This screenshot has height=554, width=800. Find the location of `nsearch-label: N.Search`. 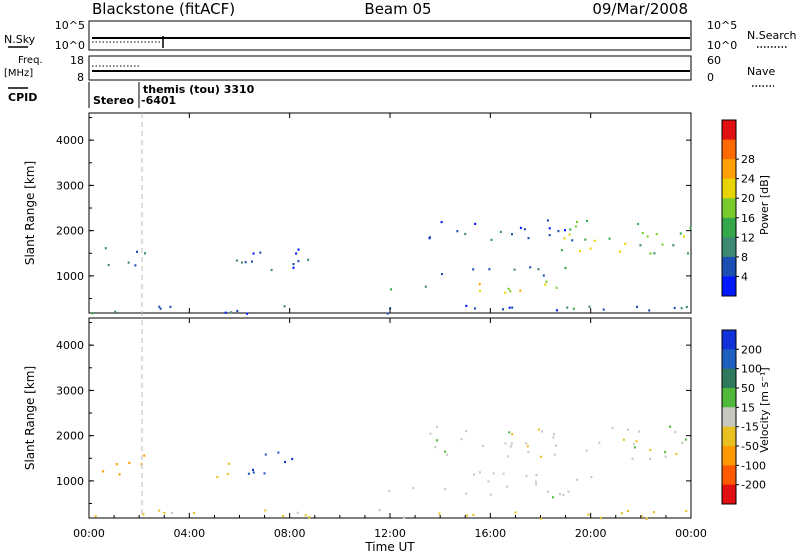

nsearch-label: N.Search is located at coordinates (772, 35).